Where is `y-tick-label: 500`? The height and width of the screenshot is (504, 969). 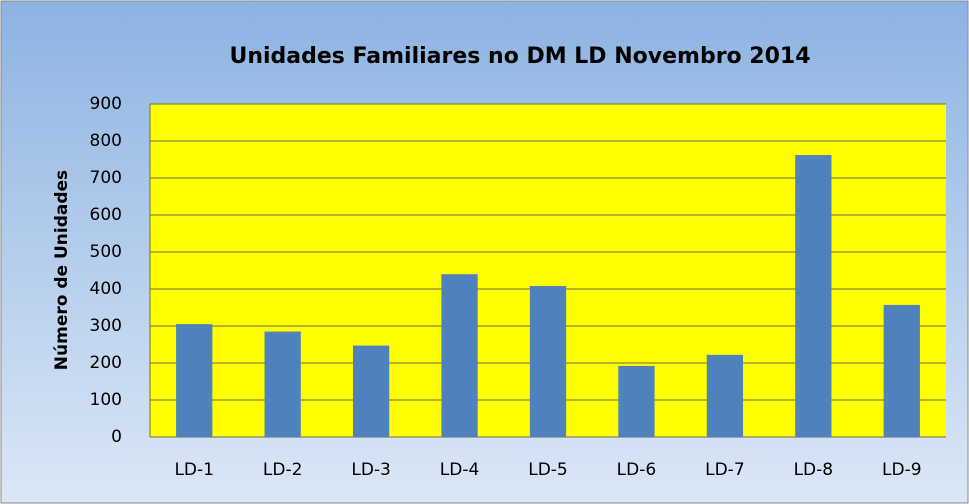 y-tick-label: 500 is located at coordinates (106, 252).